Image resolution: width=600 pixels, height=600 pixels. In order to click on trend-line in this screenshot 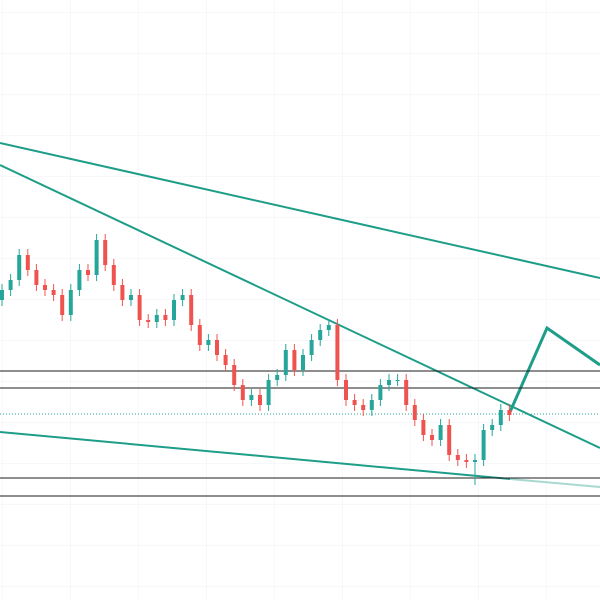, I will do `click(255, 455)`.